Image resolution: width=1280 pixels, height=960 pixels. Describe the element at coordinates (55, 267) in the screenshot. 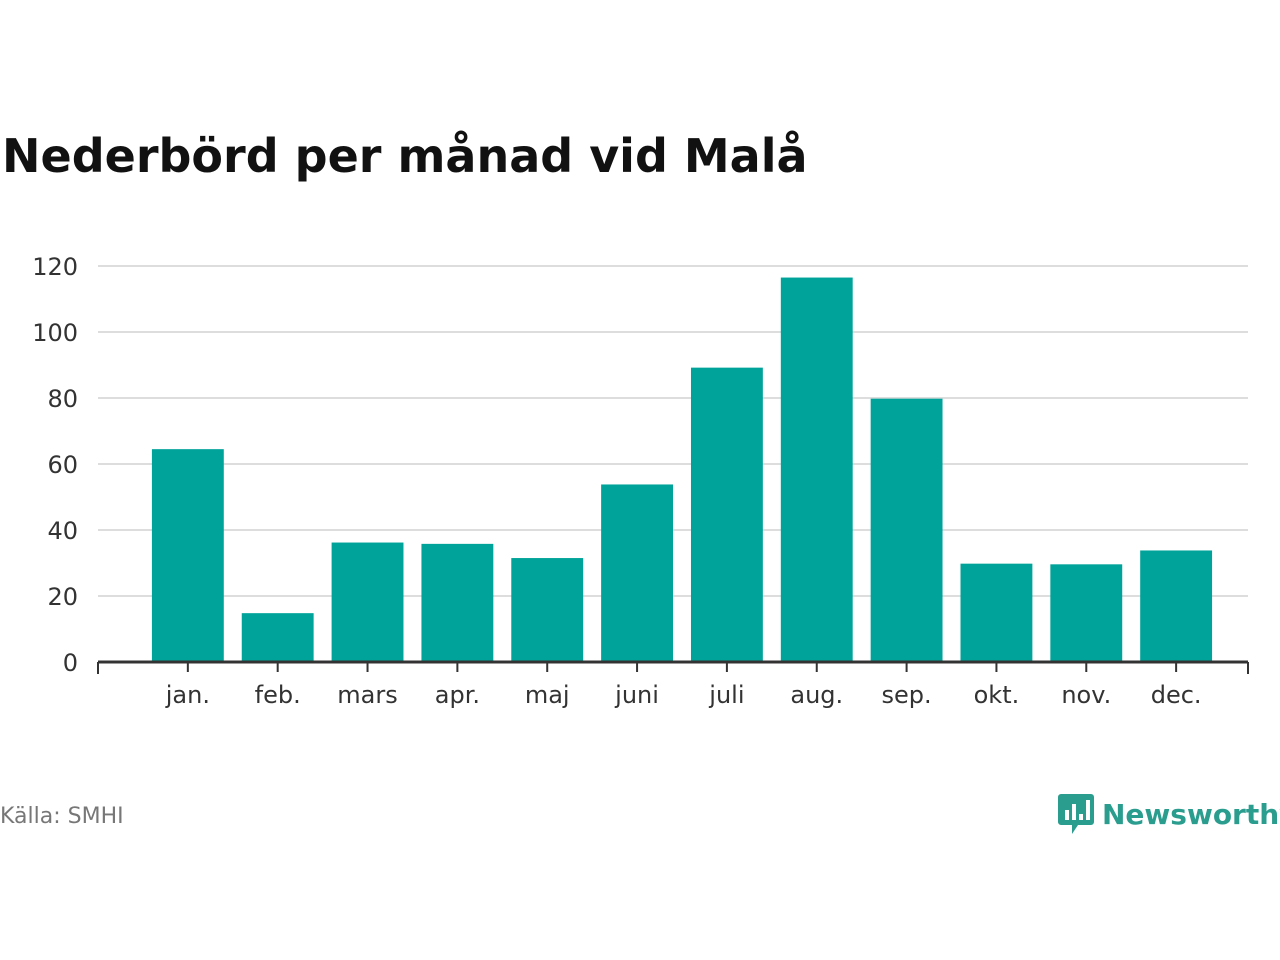

I see `y-tick-label: 120` at that location.